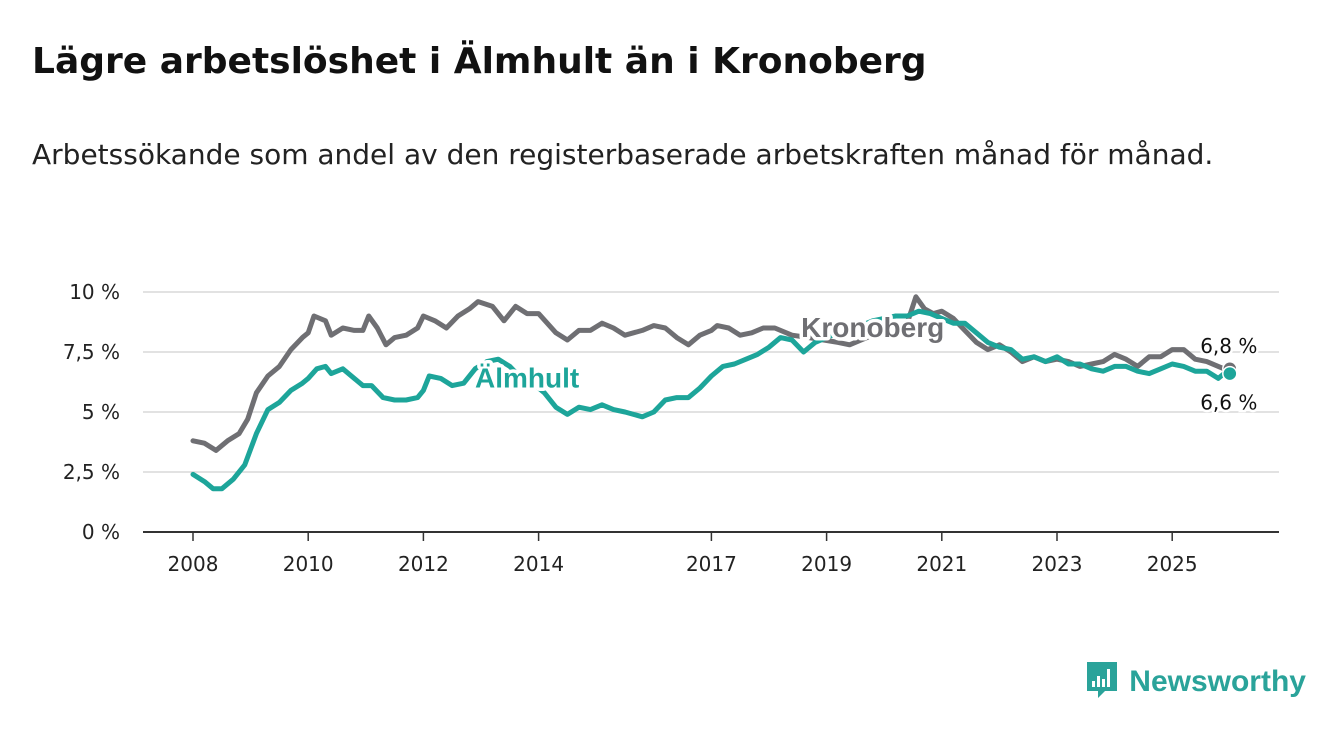  What do you see at coordinates (423, 564) in the screenshot?
I see `x-tick-label: 2012` at bounding box center [423, 564].